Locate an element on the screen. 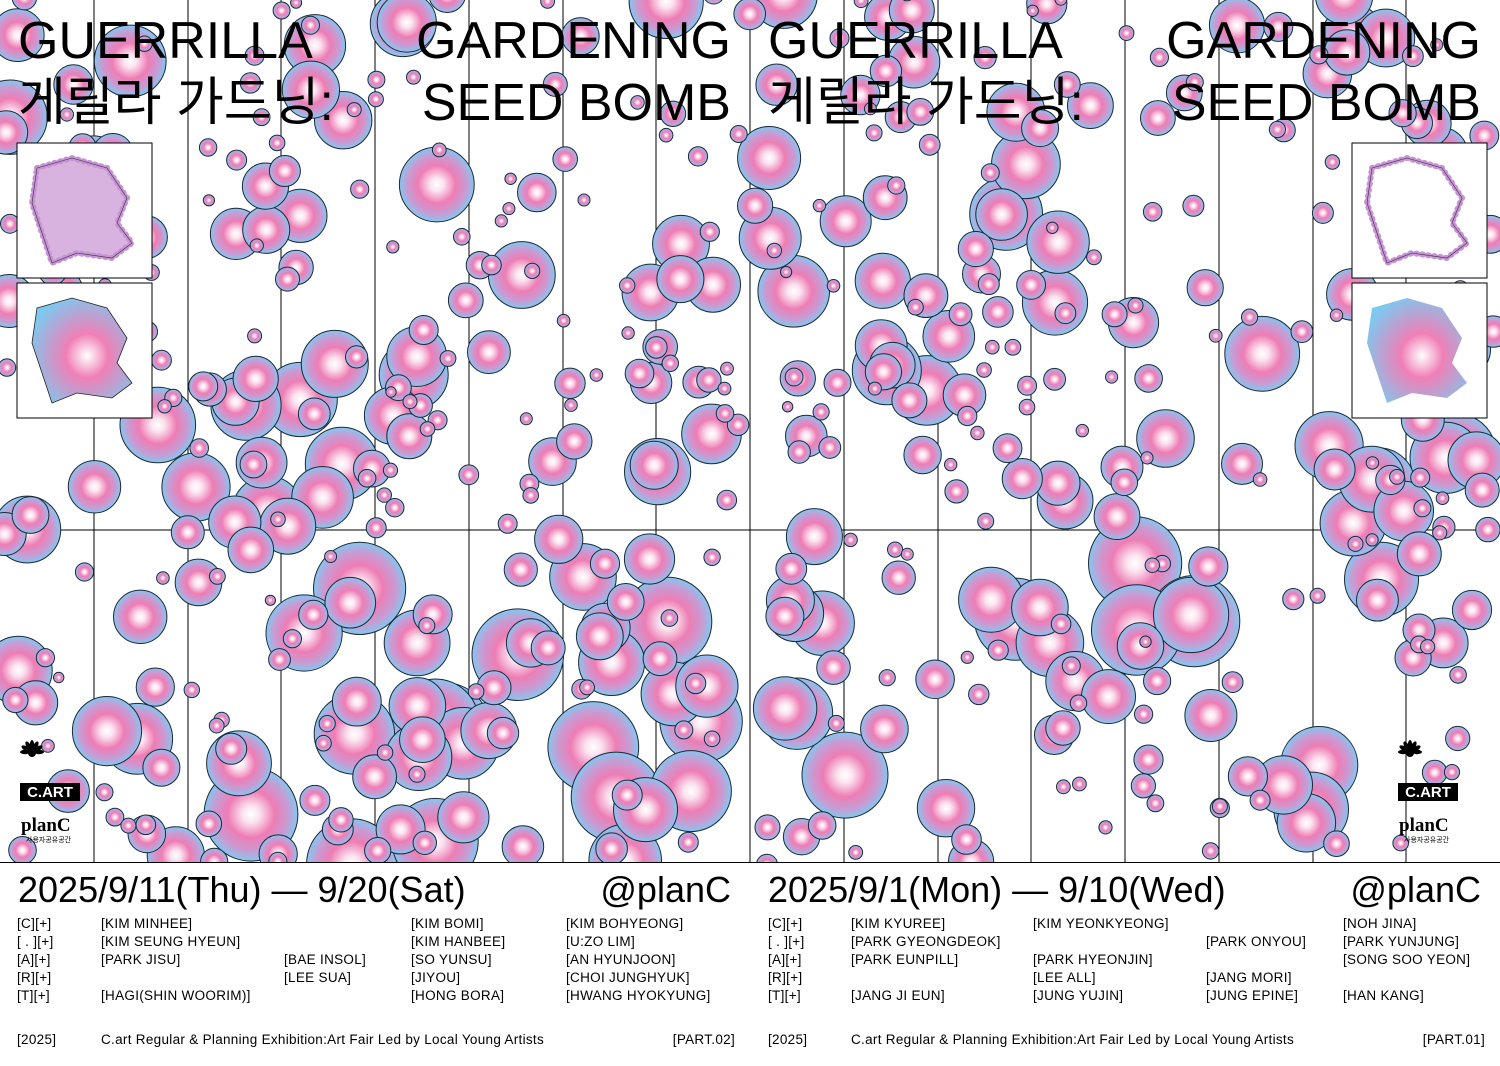 The width and height of the screenshot is (1500, 1066). title: SEED BOMB is located at coordinates (1326, 103).